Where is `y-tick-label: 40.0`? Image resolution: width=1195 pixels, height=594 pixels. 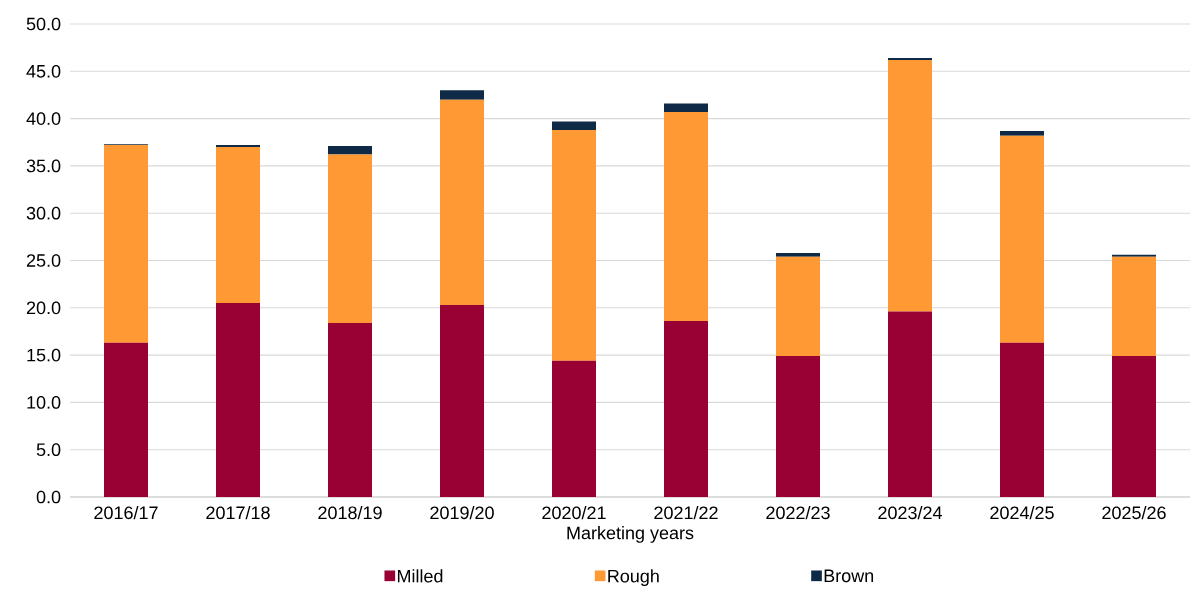
y-tick-label: 40.0 is located at coordinates (43, 118).